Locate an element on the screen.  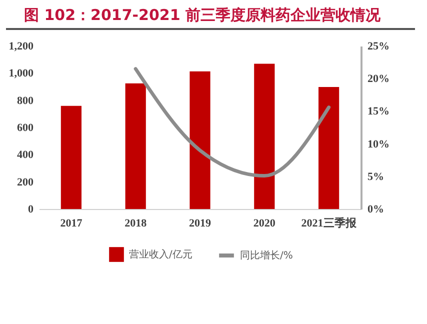
y-tick-label: 0 is located at coordinates (31, 210).